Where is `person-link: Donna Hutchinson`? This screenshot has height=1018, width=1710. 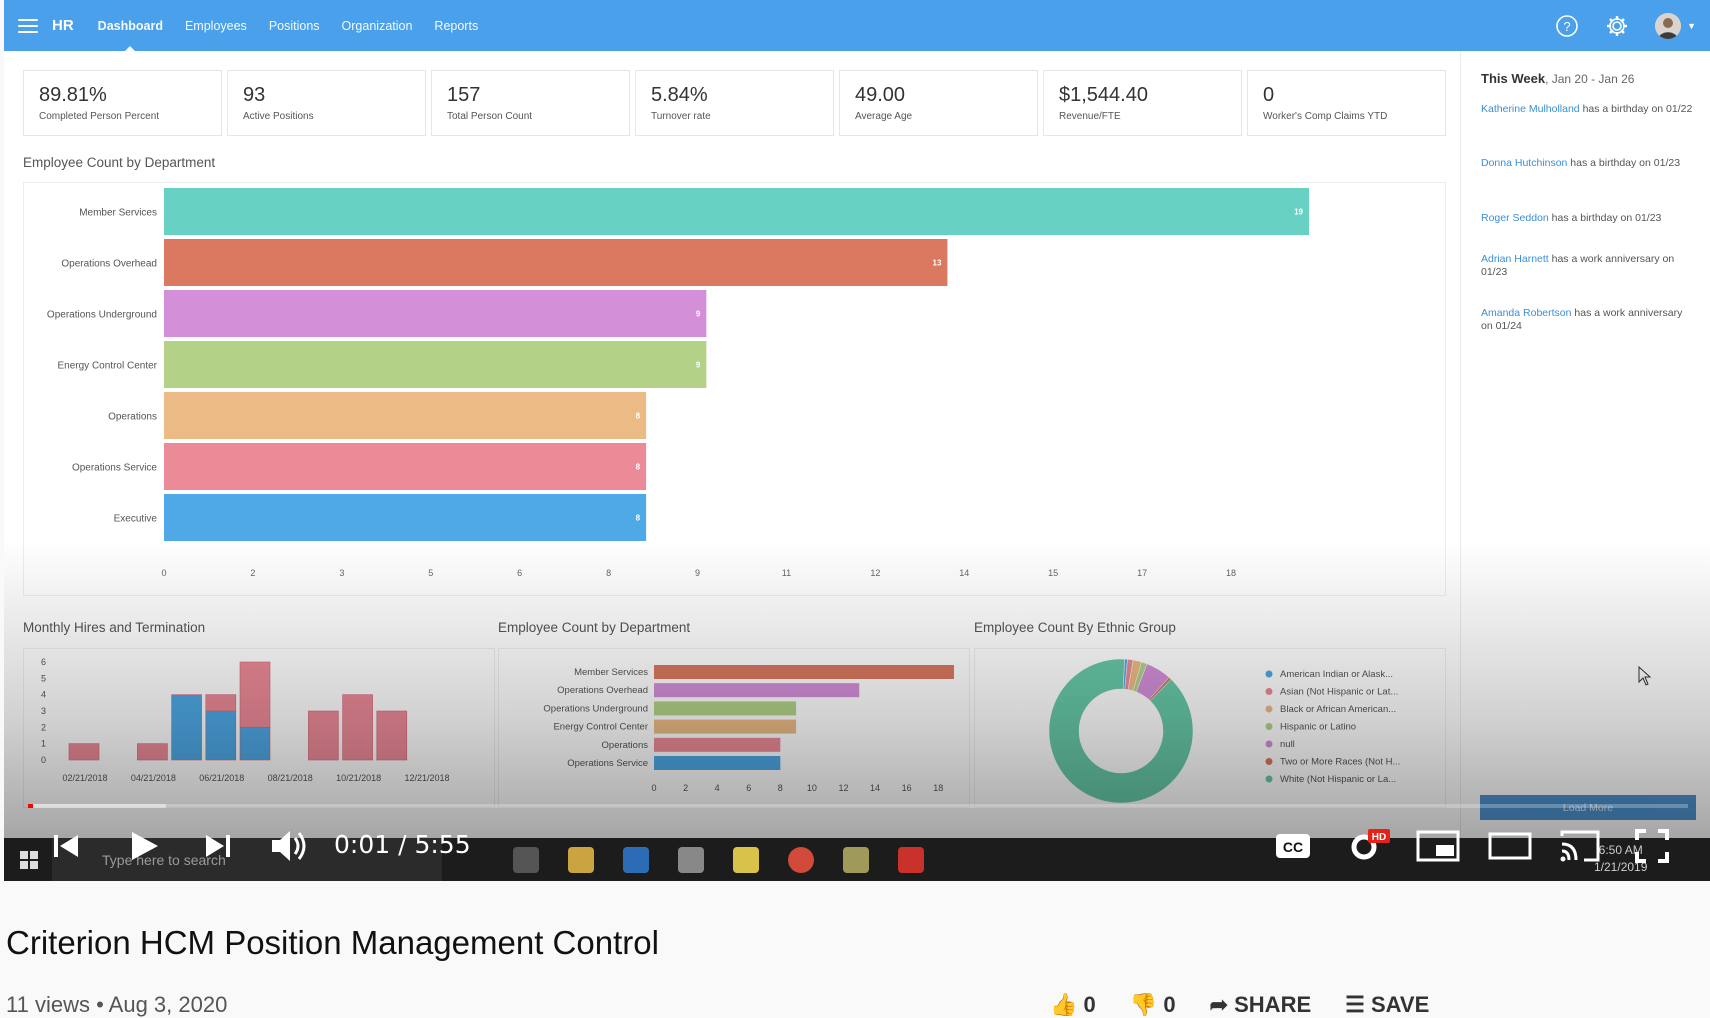
person-link: Donna Hutchinson is located at coordinates (1524, 163).